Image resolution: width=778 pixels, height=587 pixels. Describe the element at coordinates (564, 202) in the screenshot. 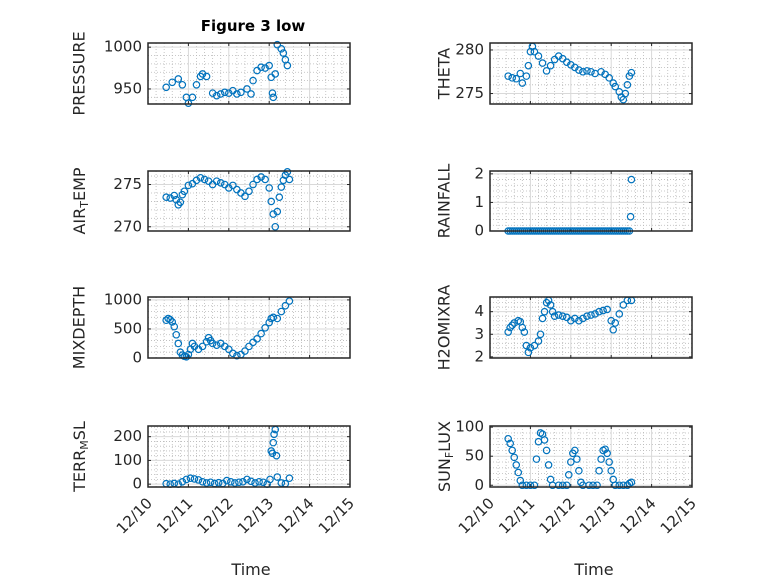

I see `subplot-rainfall: 0 1 2 RAINFALL` at that location.